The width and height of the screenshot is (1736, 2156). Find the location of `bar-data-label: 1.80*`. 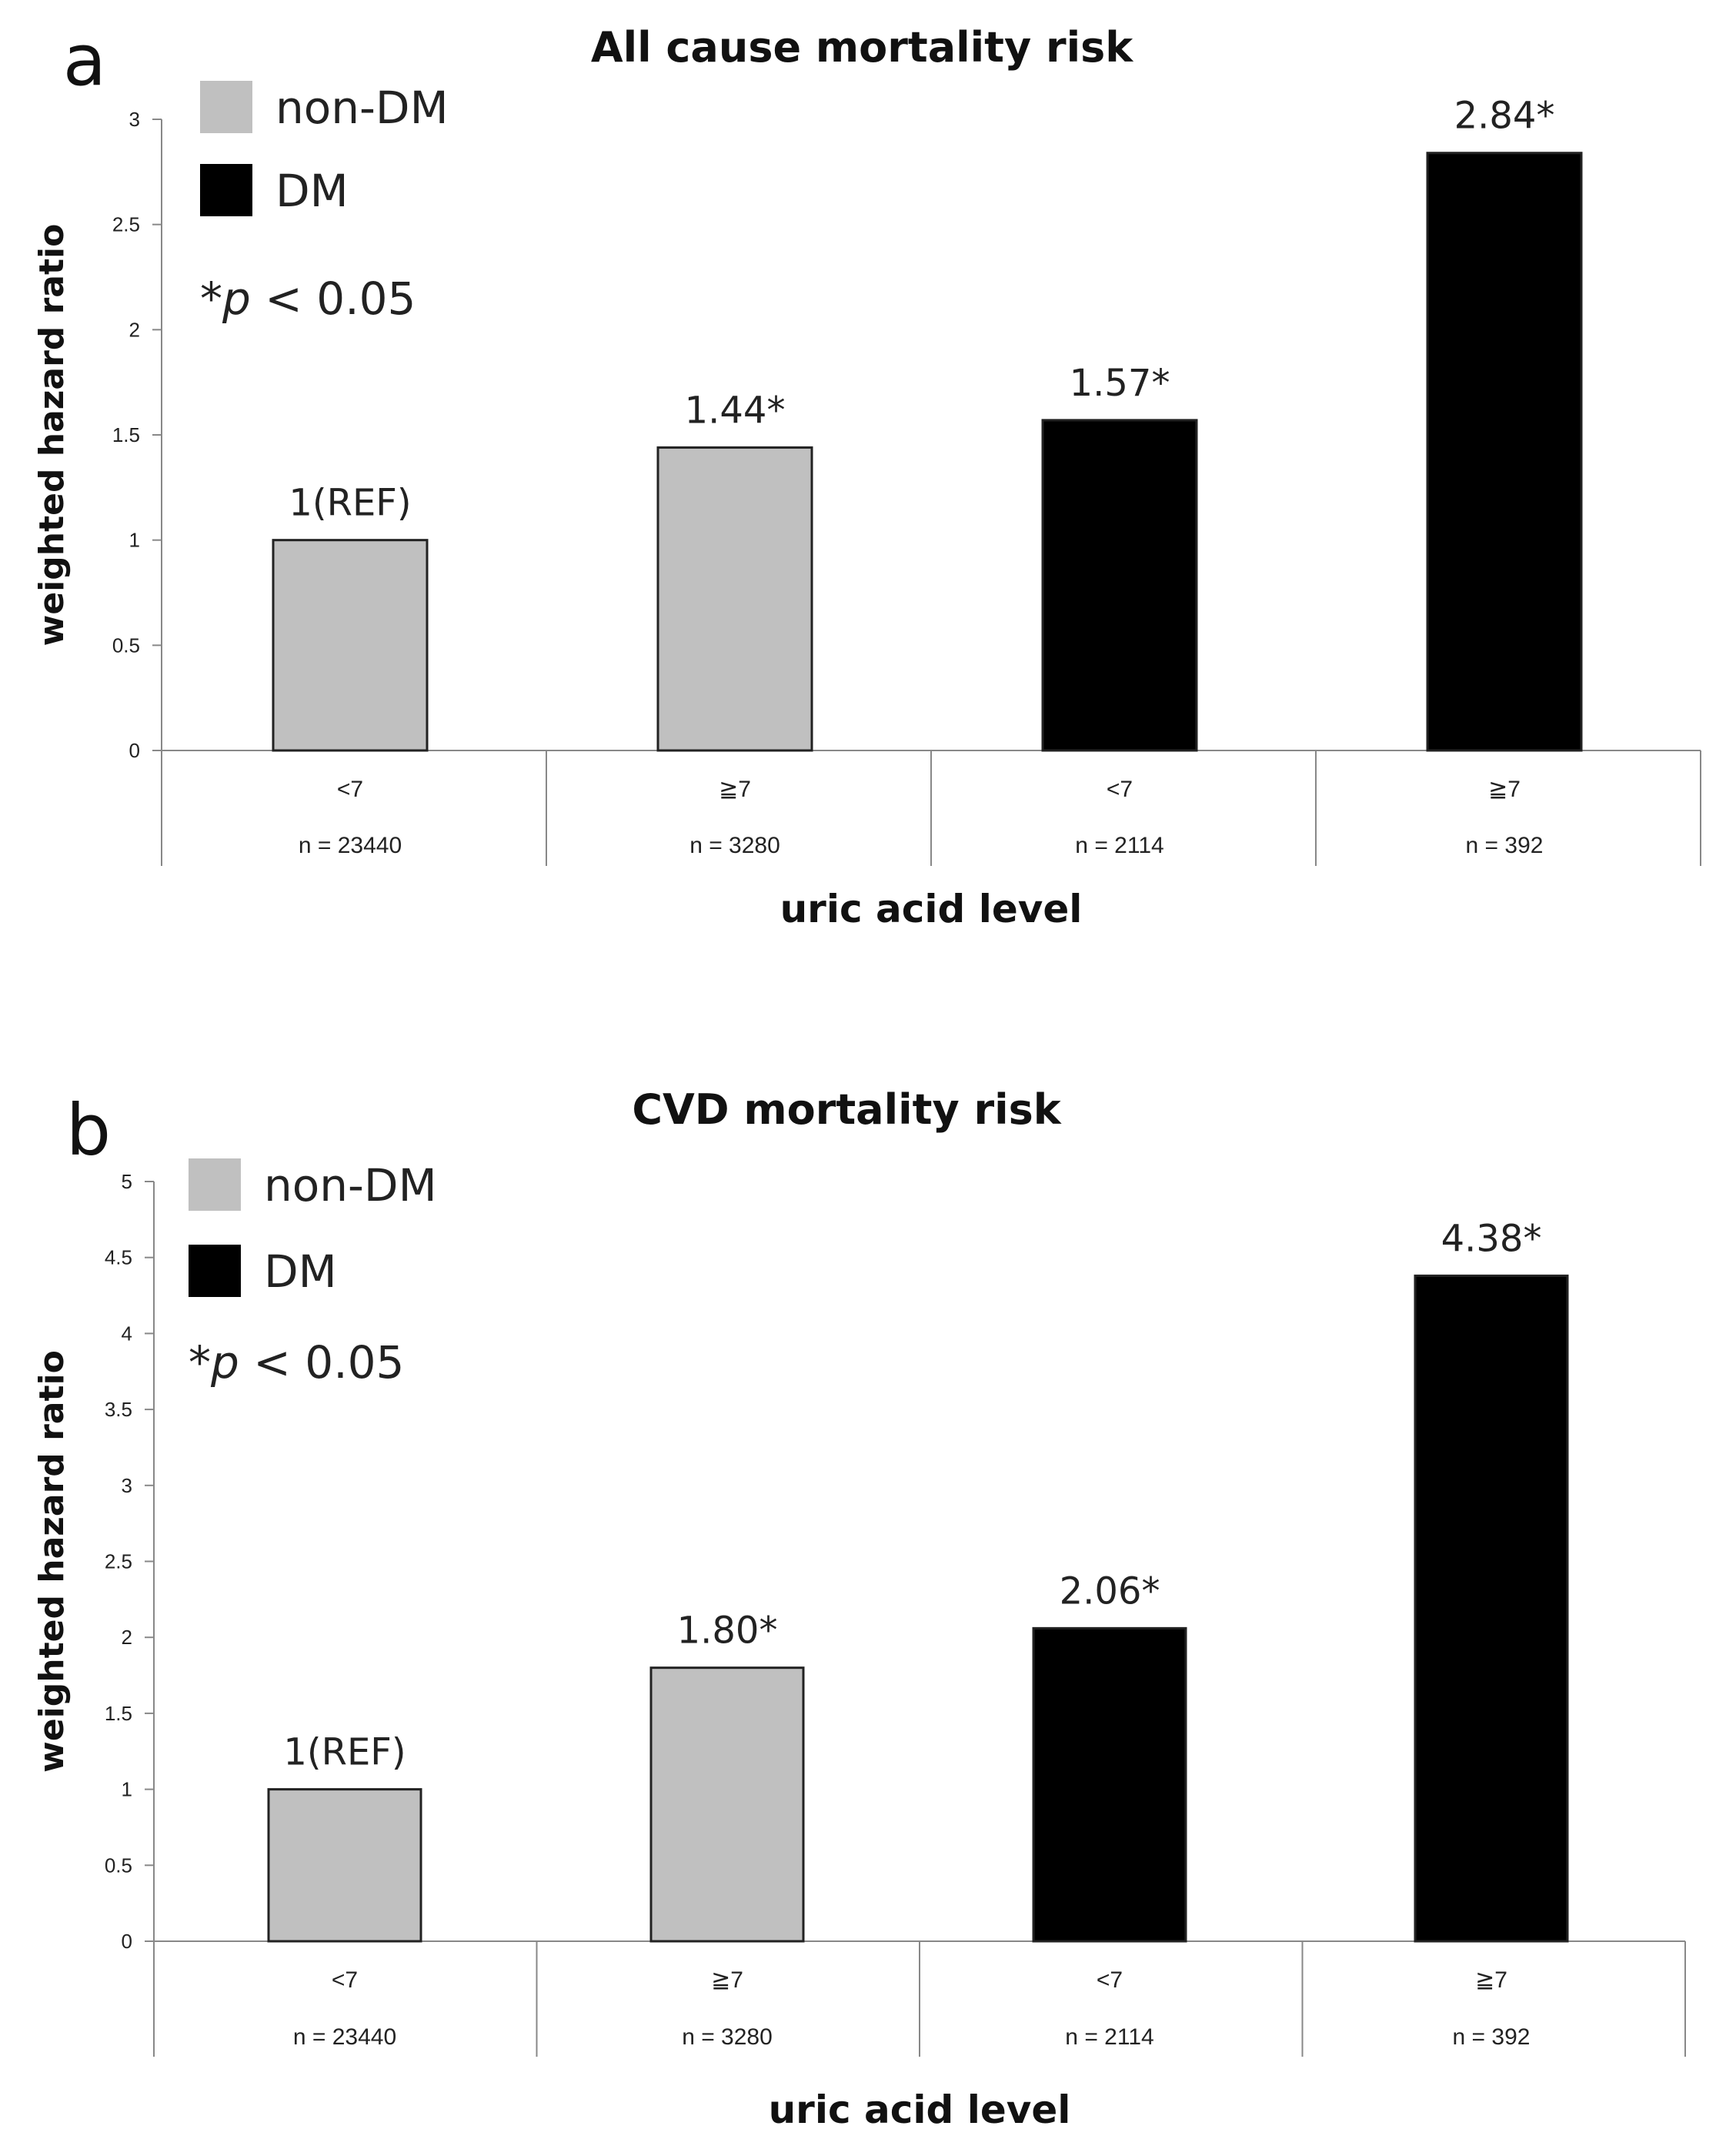

bar-data-label: 1.80* is located at coordinates (727, 1631).